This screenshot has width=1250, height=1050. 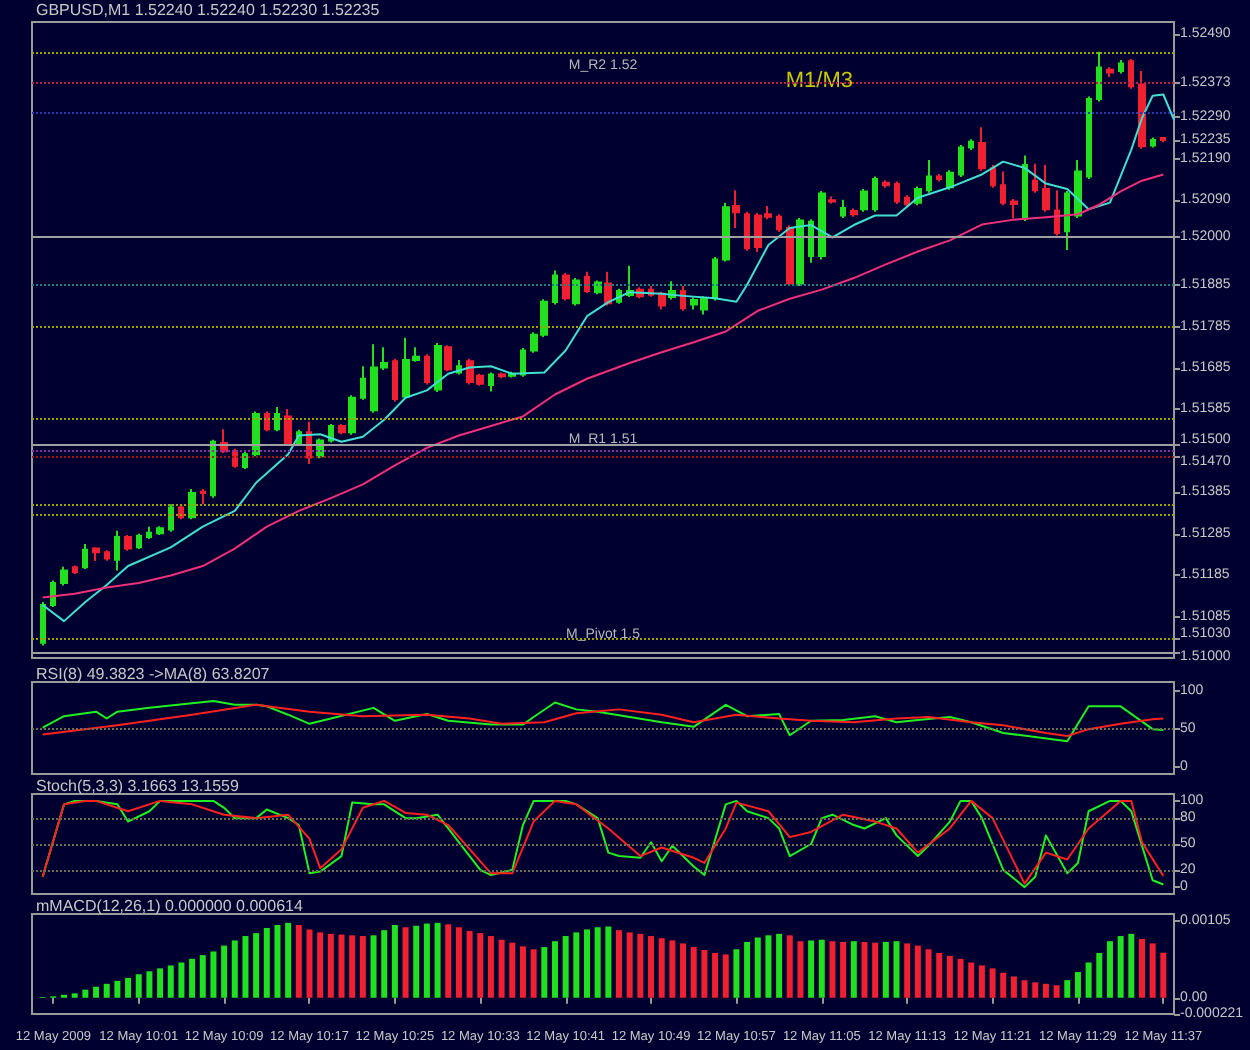 I want to click on chart-title: Stoch(5,3,3) 3.1663 13.1559, so click(x=138, y=786).